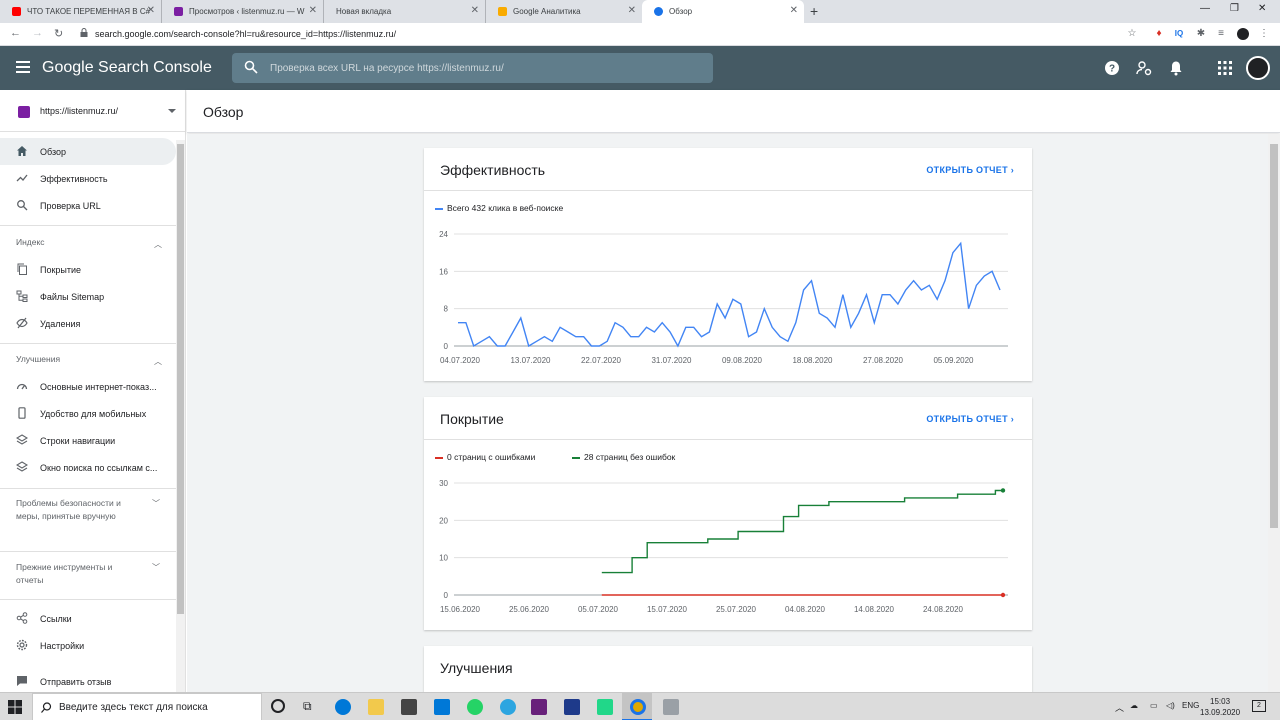 Image resolution: width=1280 pixels, height=720 pixels. I want to click on legend-errors: 0 страниц с ошибками, so click(485, 457).